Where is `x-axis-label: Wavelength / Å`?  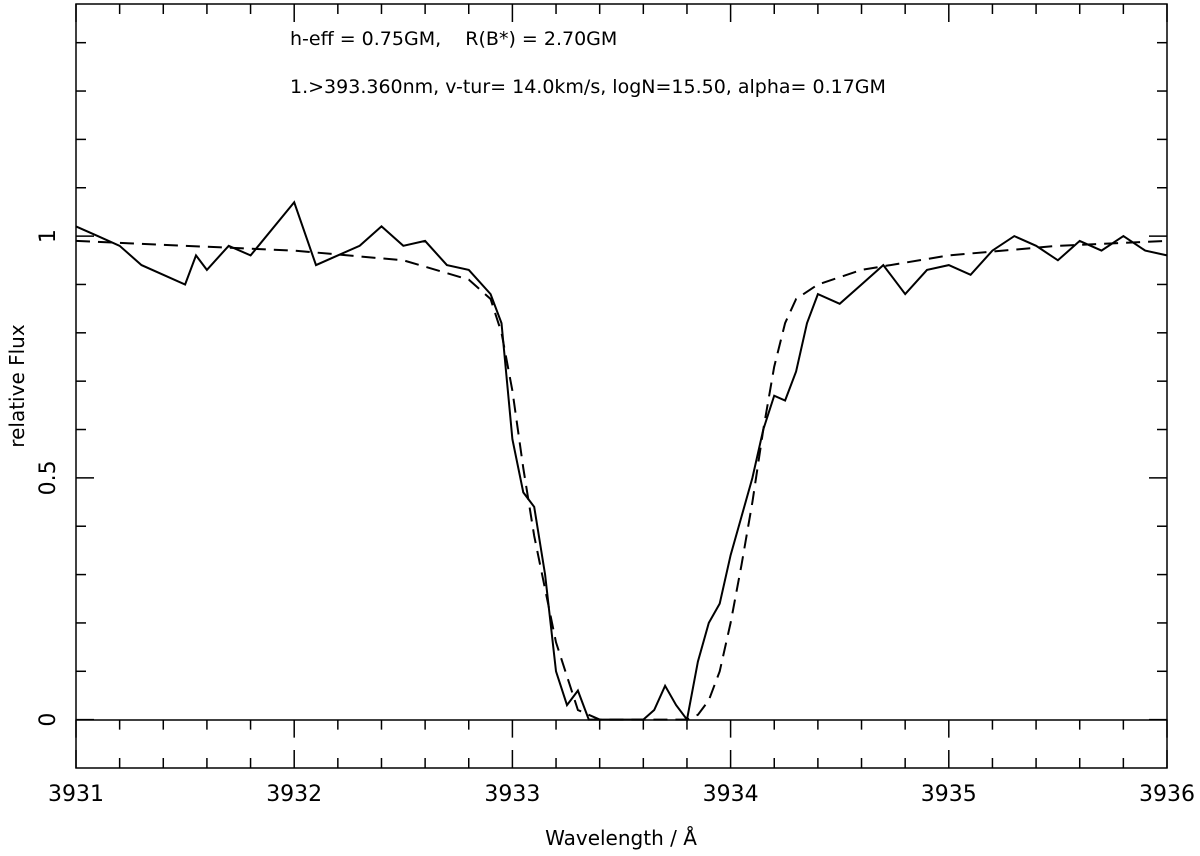 x-axis-label: Wavelength / Å is located at coordinates (621, 838).